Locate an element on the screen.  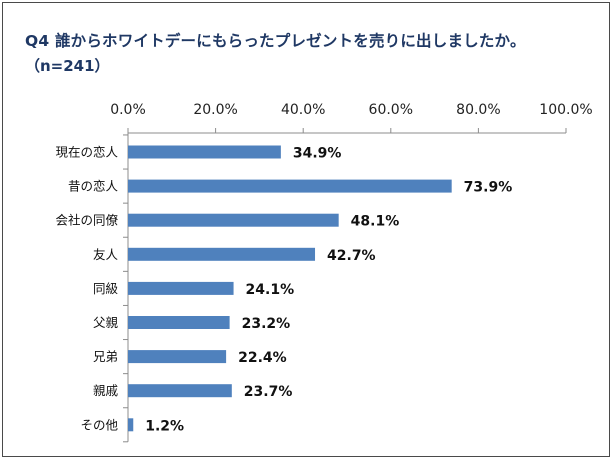
data-label: 1.2% is located at coordinates (164, 426).